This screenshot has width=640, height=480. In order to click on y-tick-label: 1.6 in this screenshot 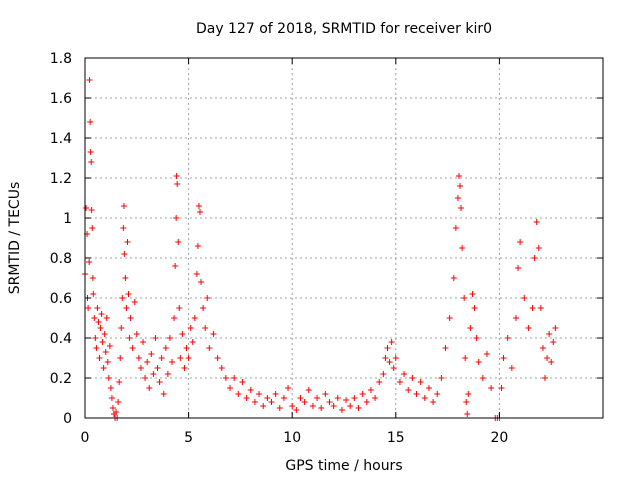, I will do `click(61, 99)`.